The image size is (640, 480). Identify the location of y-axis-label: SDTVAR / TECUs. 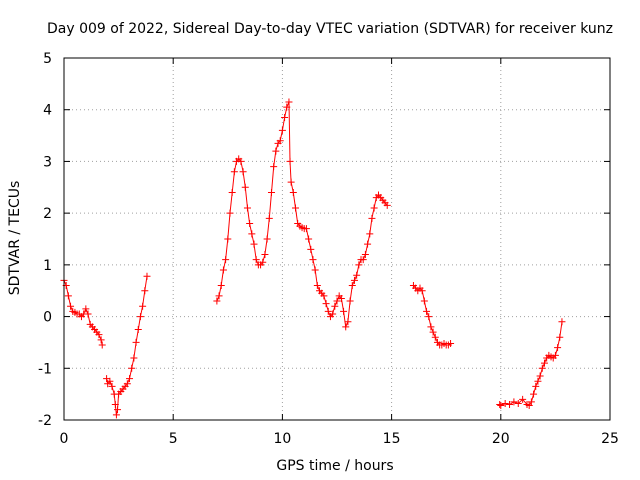
(15, 238).